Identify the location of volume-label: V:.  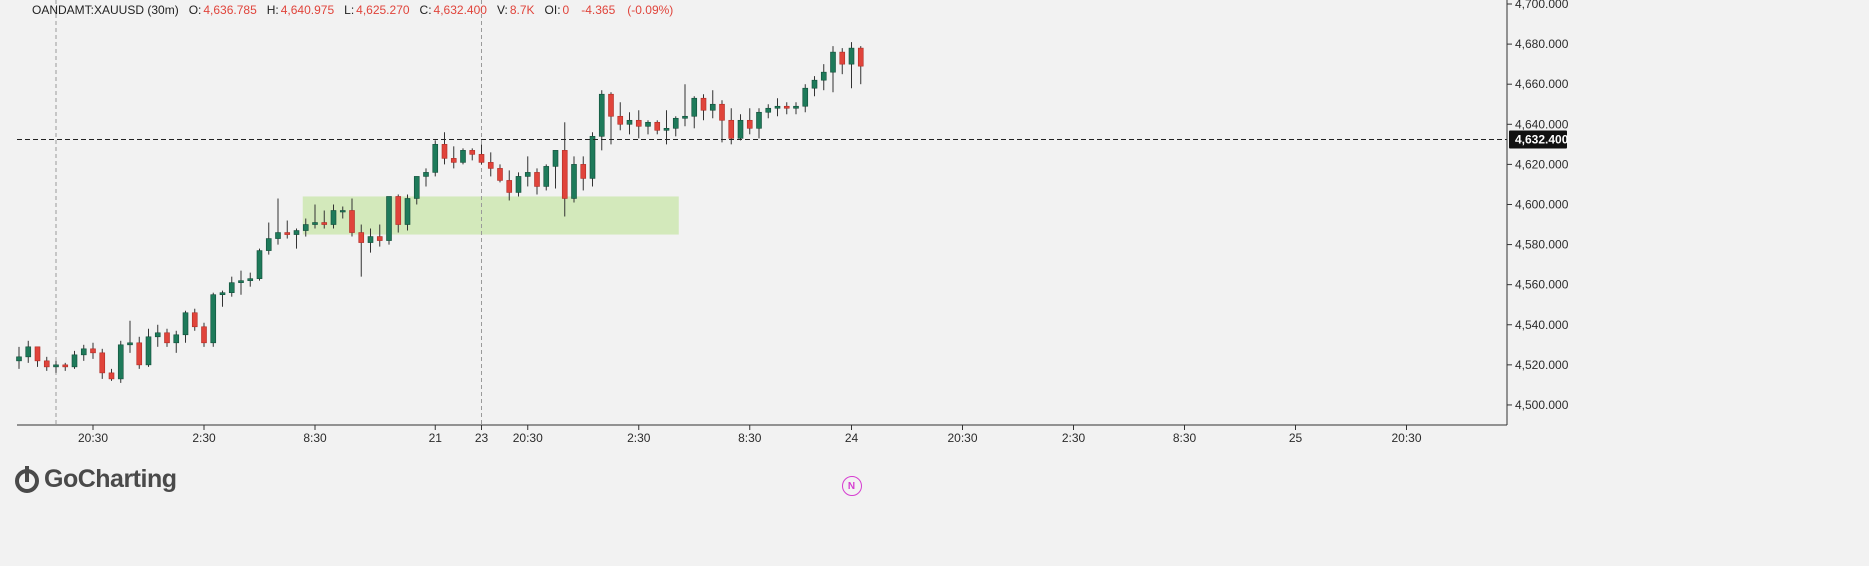
(502, 10).